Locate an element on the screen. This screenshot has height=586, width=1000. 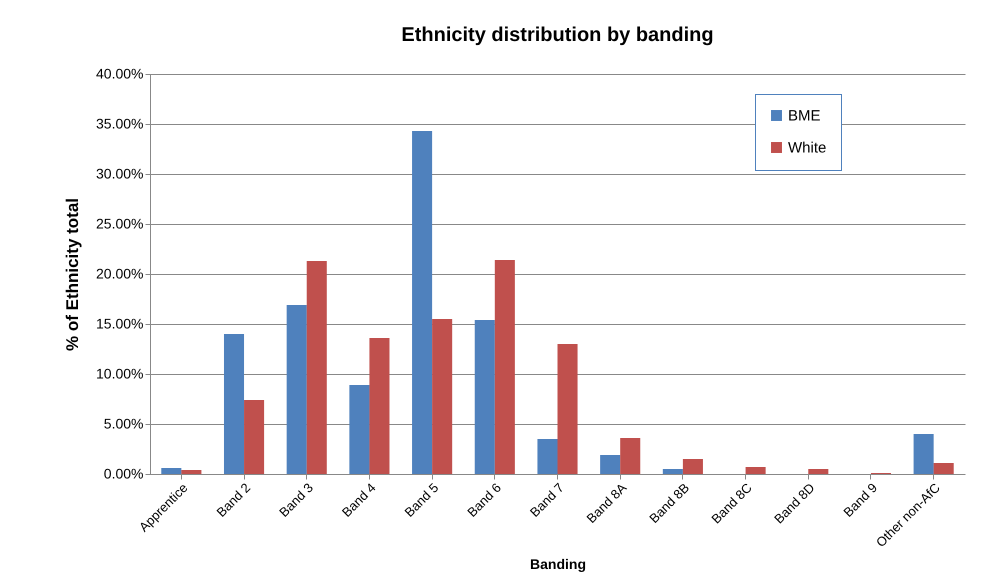
chart-title: Ethnicity distribution by banding is located at coordinates (557, 35).